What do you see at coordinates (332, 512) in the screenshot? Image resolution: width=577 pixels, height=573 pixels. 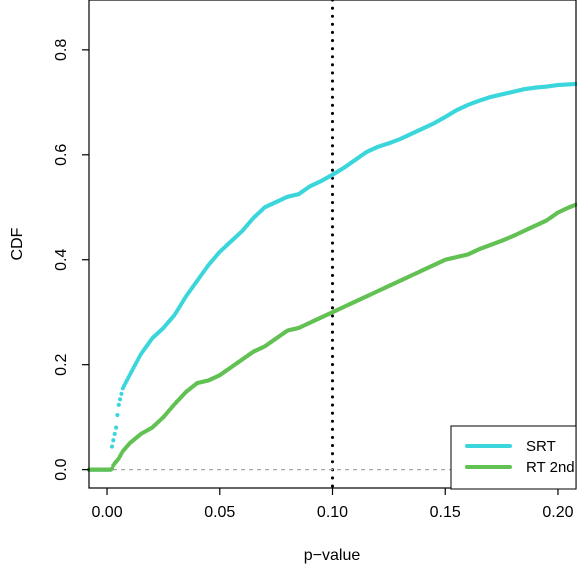 I see `x-tick-label: 0.10` at bounding box center [332, 512].